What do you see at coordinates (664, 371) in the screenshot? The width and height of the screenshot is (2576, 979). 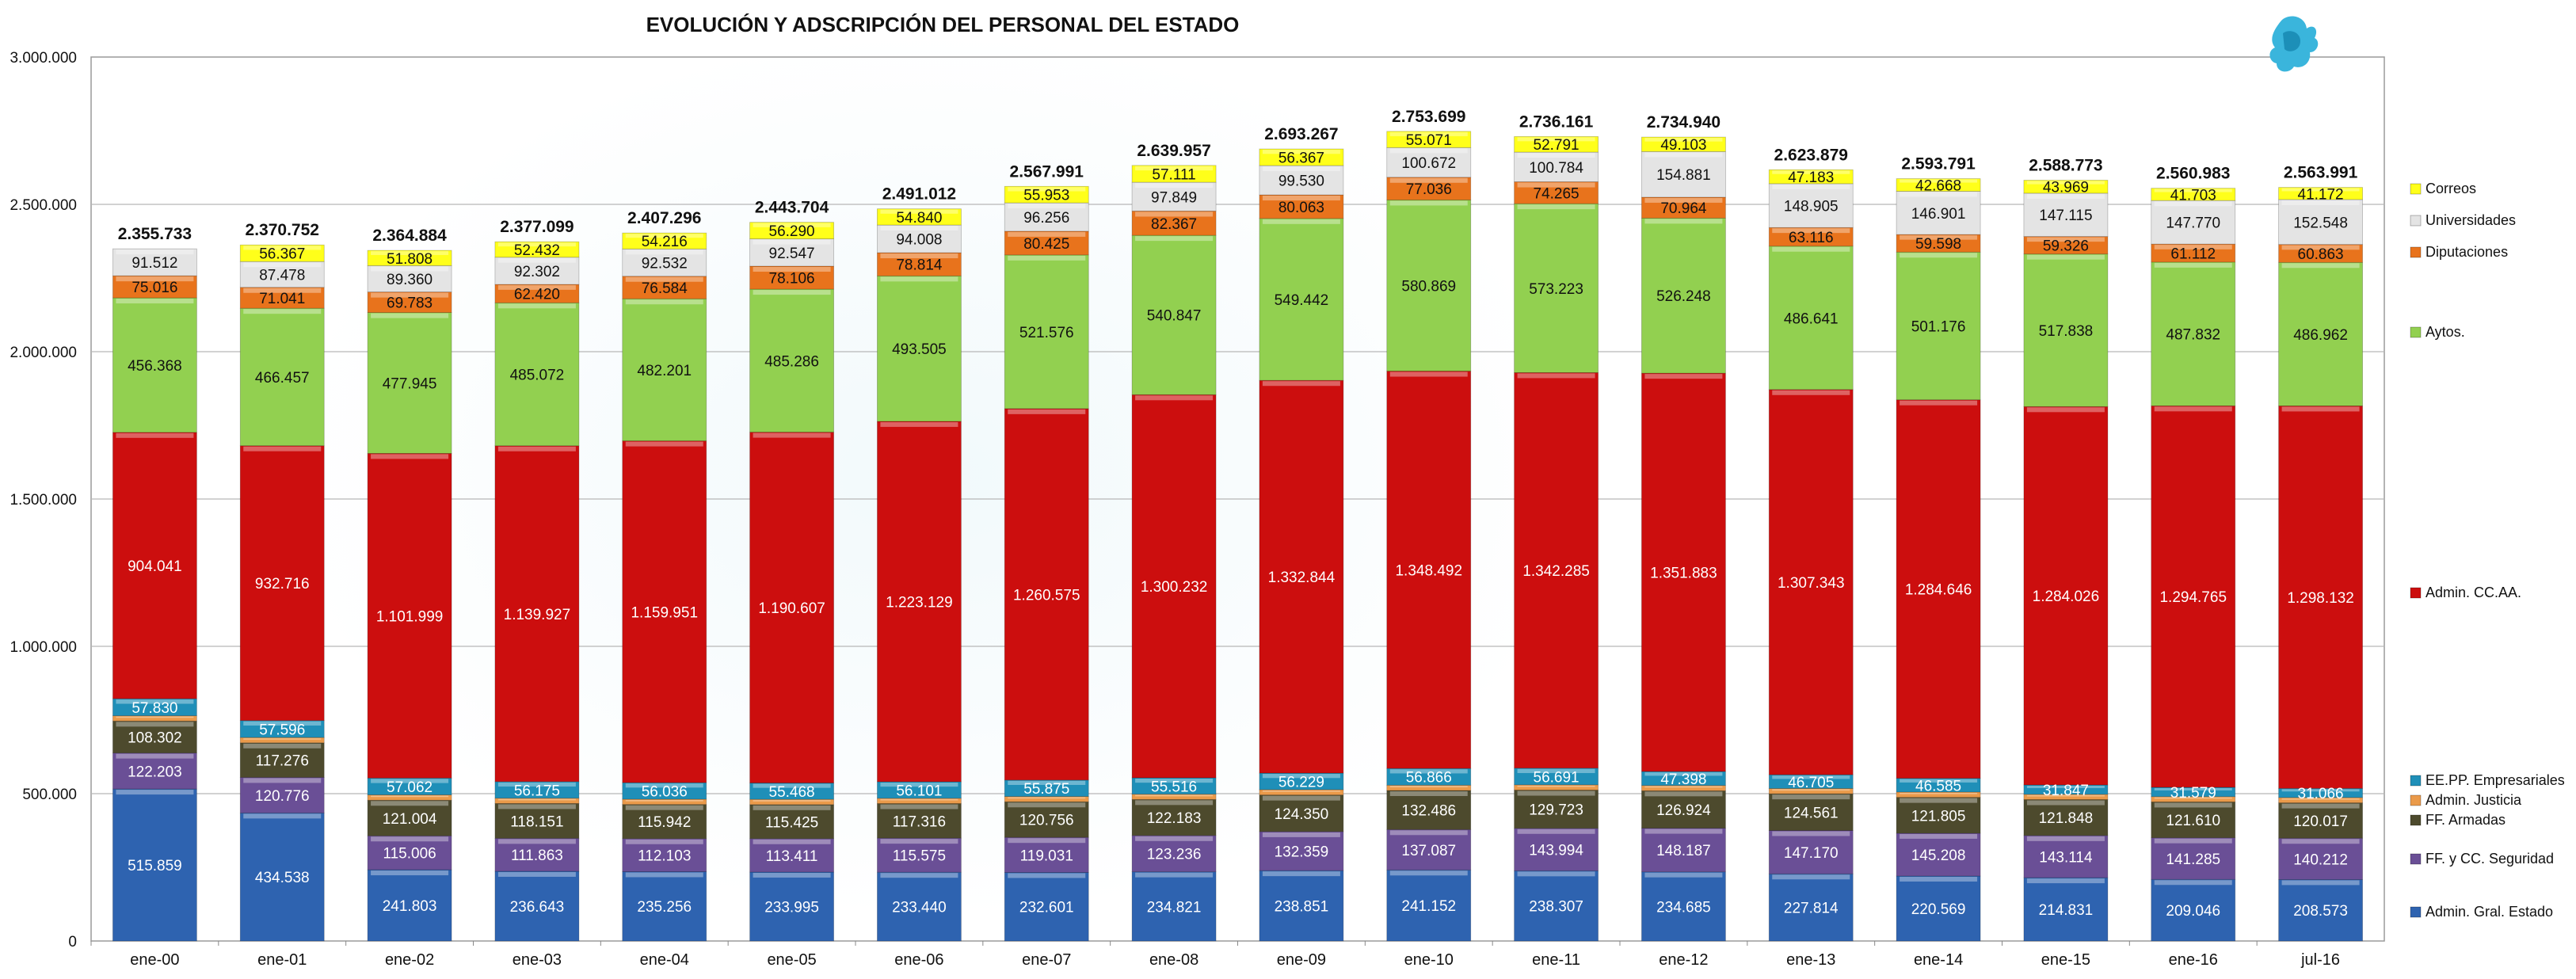 I see `bar-value-label: 482.201` at bounding box center [664, 371].